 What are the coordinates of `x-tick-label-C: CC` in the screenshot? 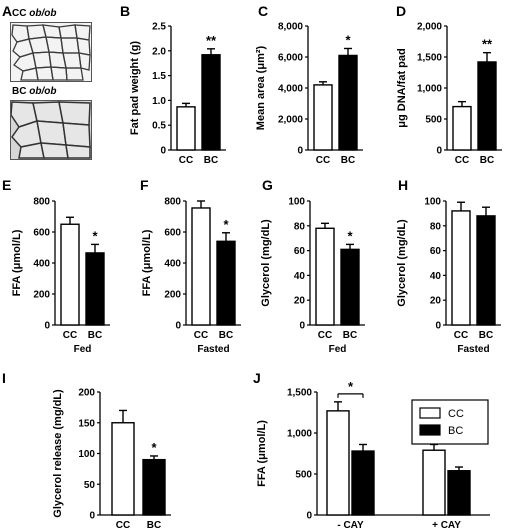 It's located at (323, 160).